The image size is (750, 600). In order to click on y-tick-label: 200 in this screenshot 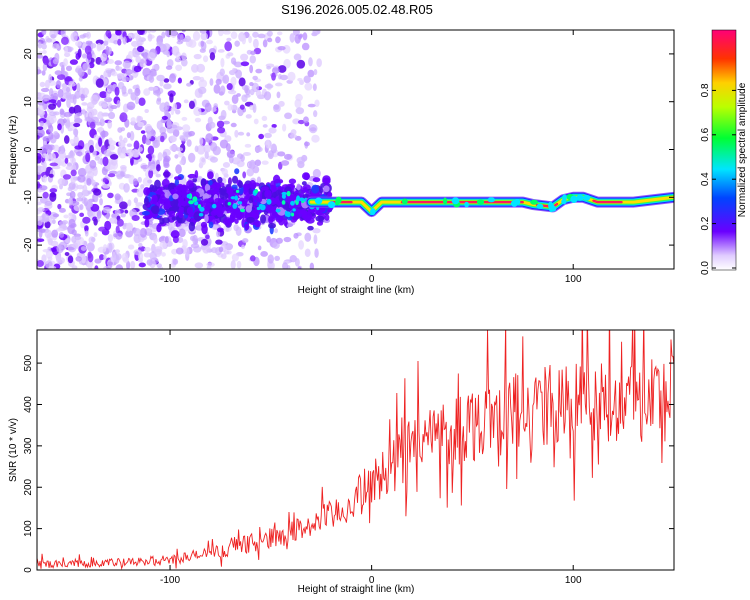, I will do `click(28, 486)`.